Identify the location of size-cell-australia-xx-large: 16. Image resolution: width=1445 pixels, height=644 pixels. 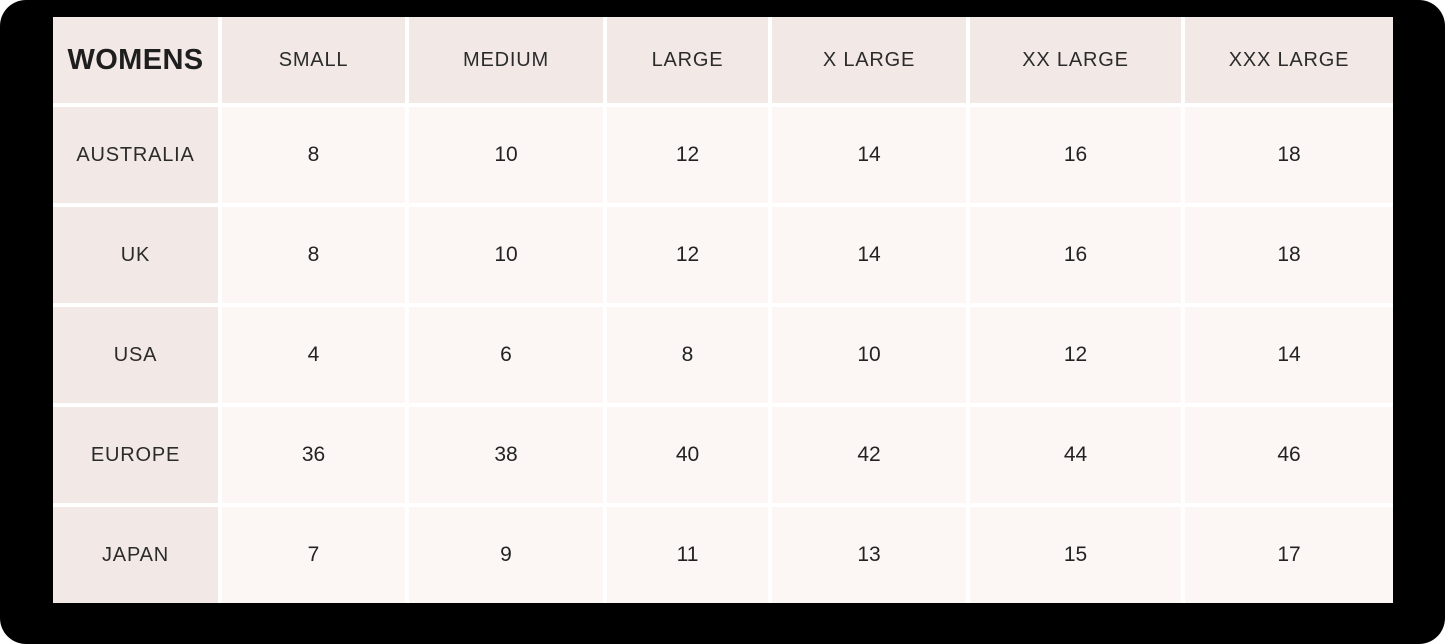
(1075, 155).